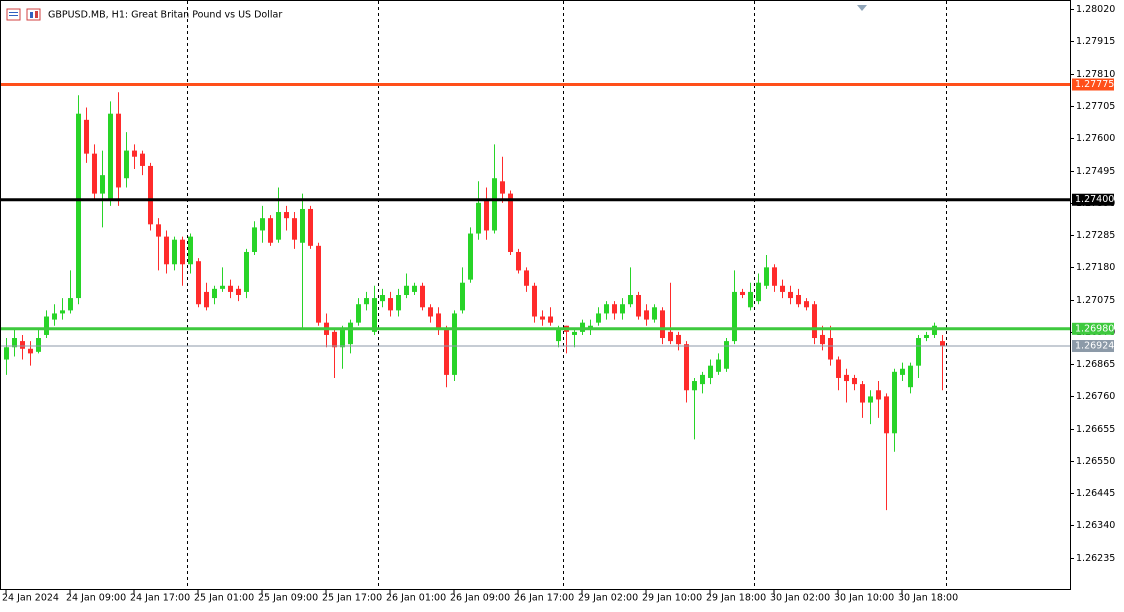  What do you see at coordinates (1095, 429) in the screenshot?
I see `y-tick-label: 1.26655` at bounding box center [1095, 429].